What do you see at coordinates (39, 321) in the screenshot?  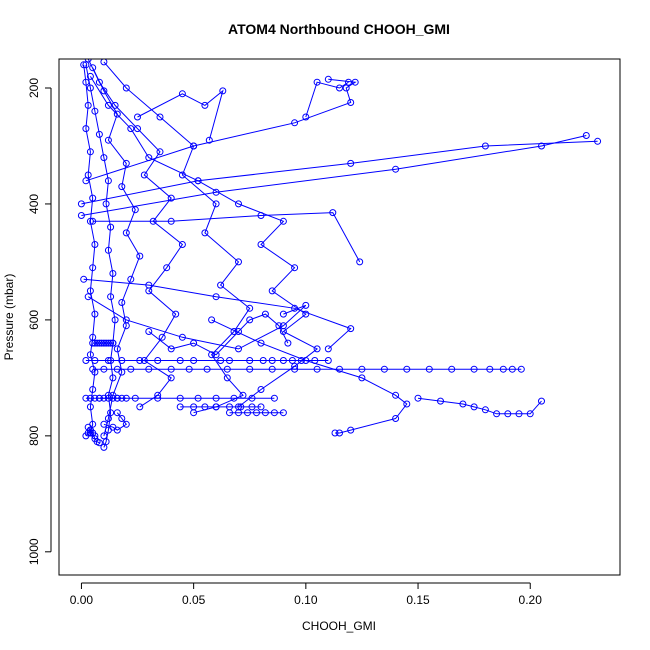 I see `y-axis: 200 400 600 800 1000` at bounding box center [39, 321].